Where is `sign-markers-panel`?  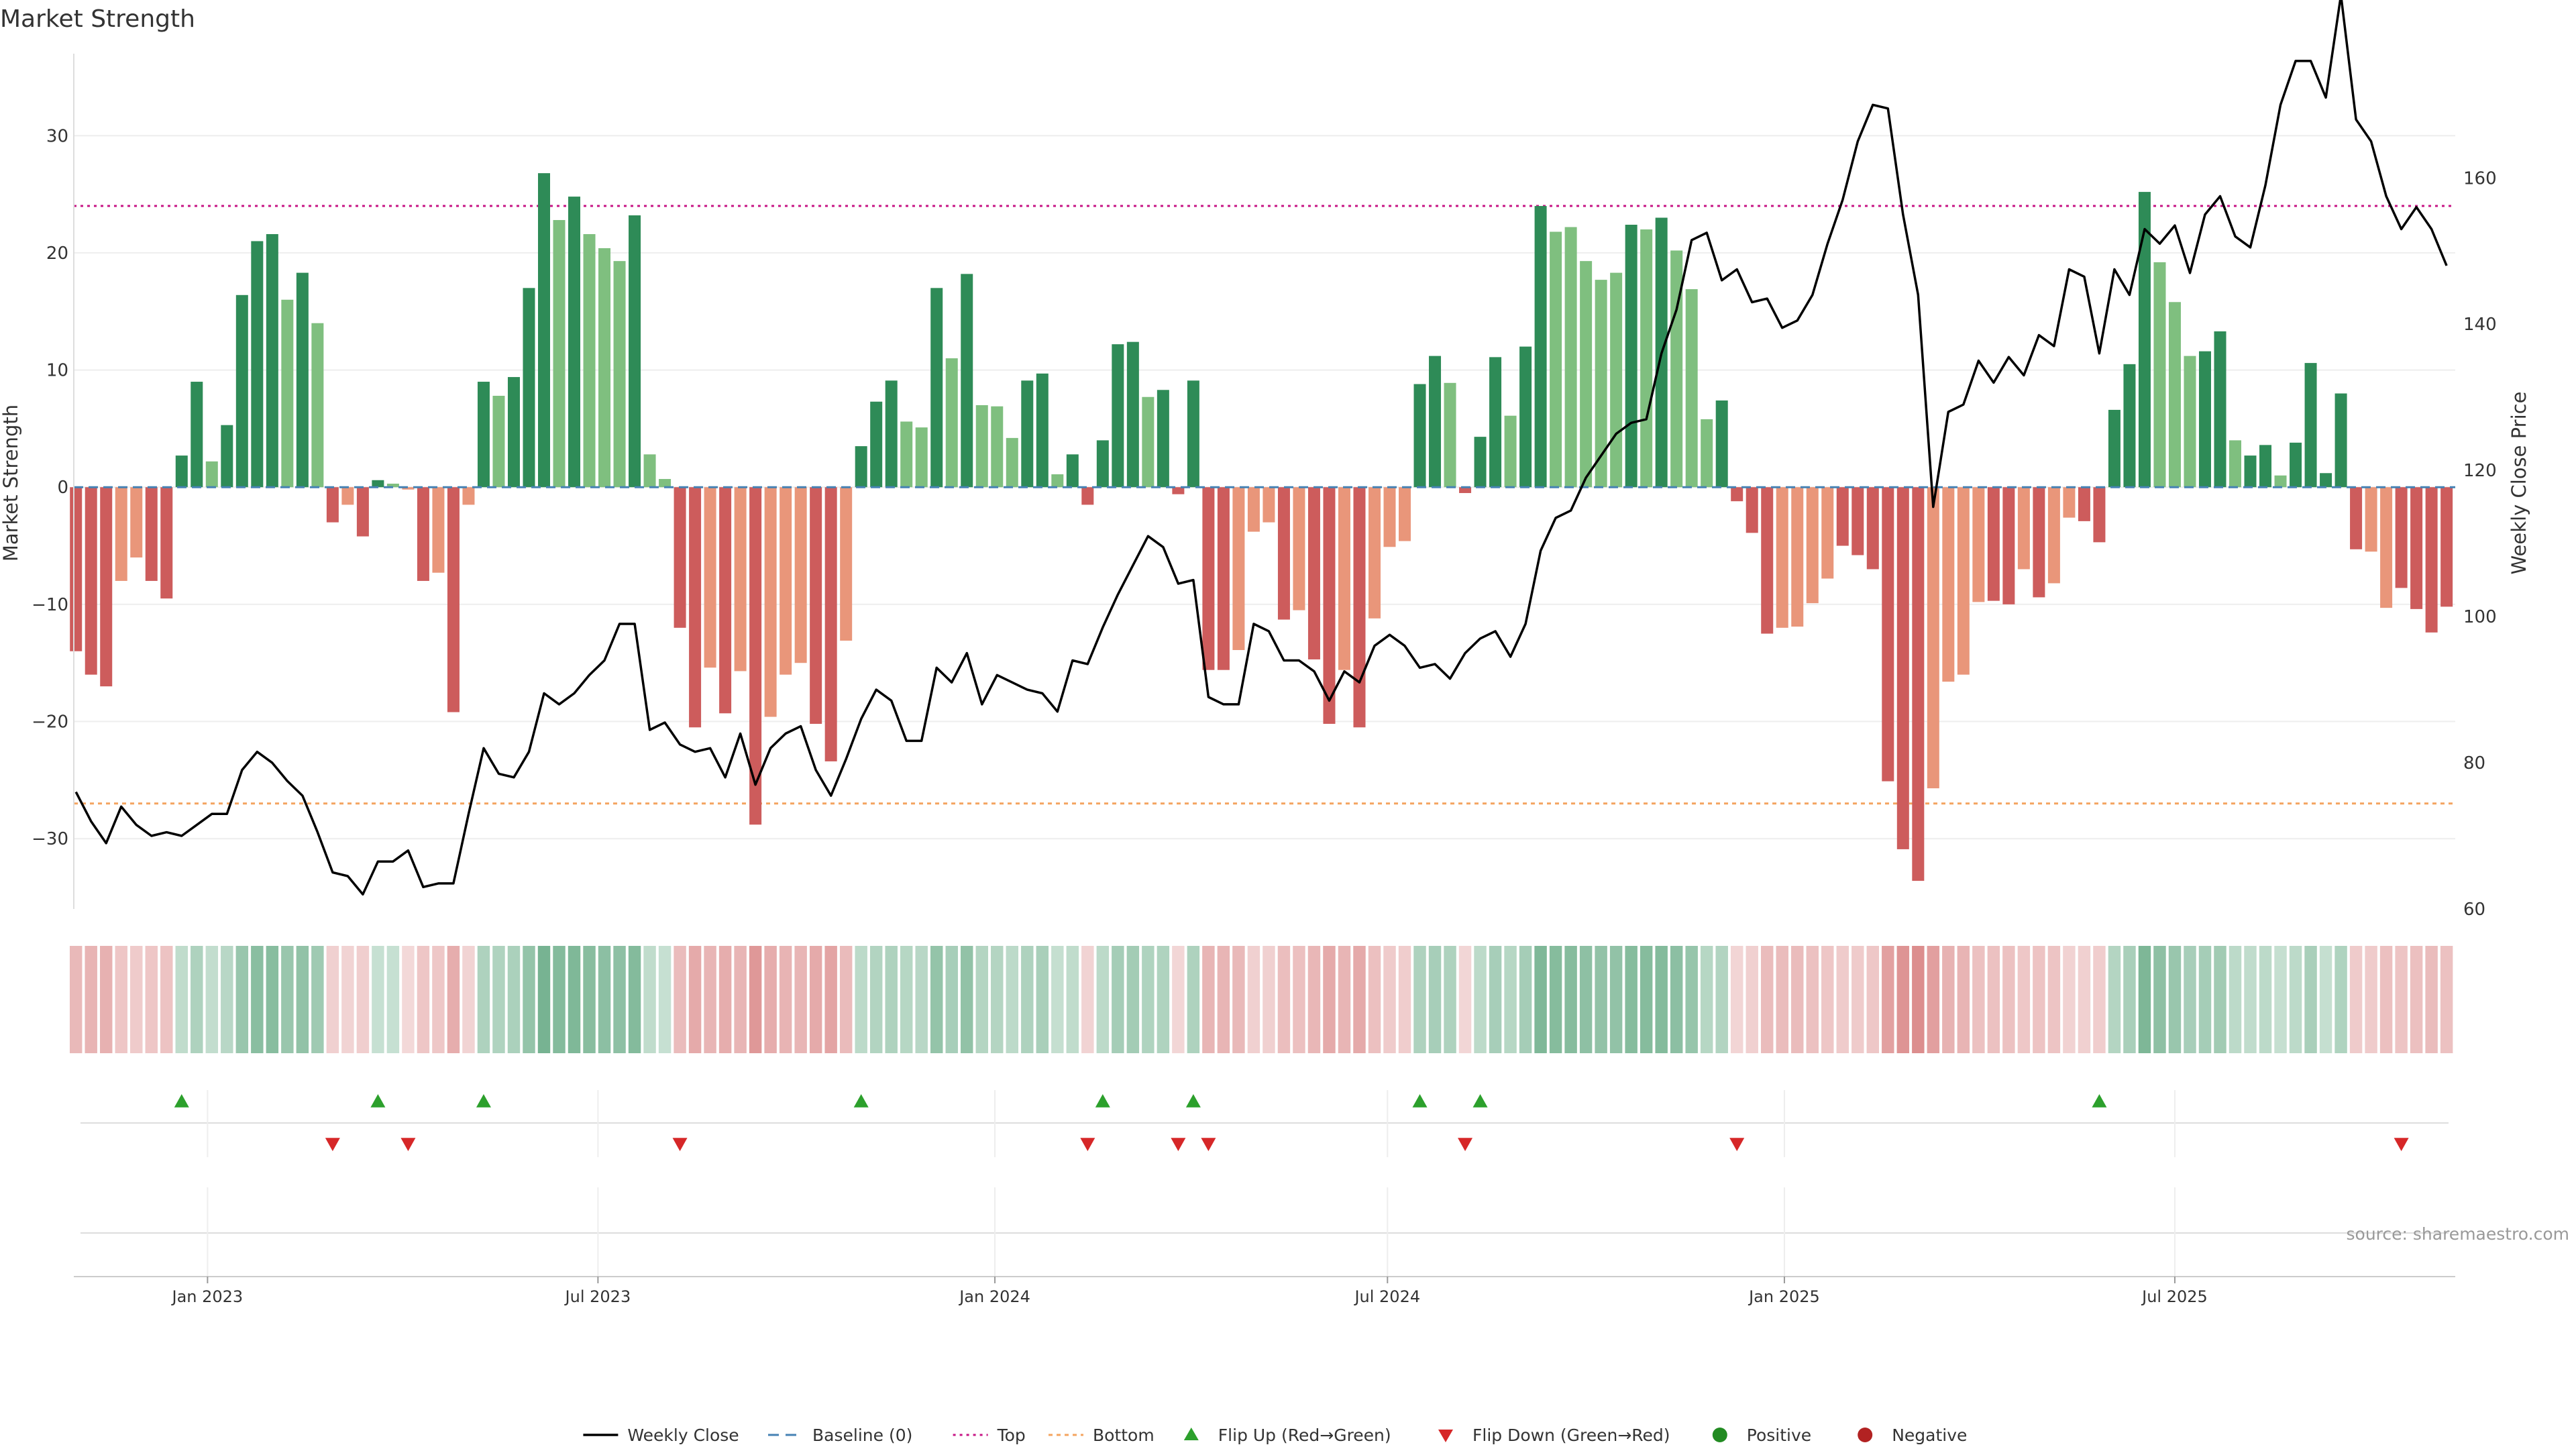
sign-markers-panel is located at coordinates (1264, 1232).